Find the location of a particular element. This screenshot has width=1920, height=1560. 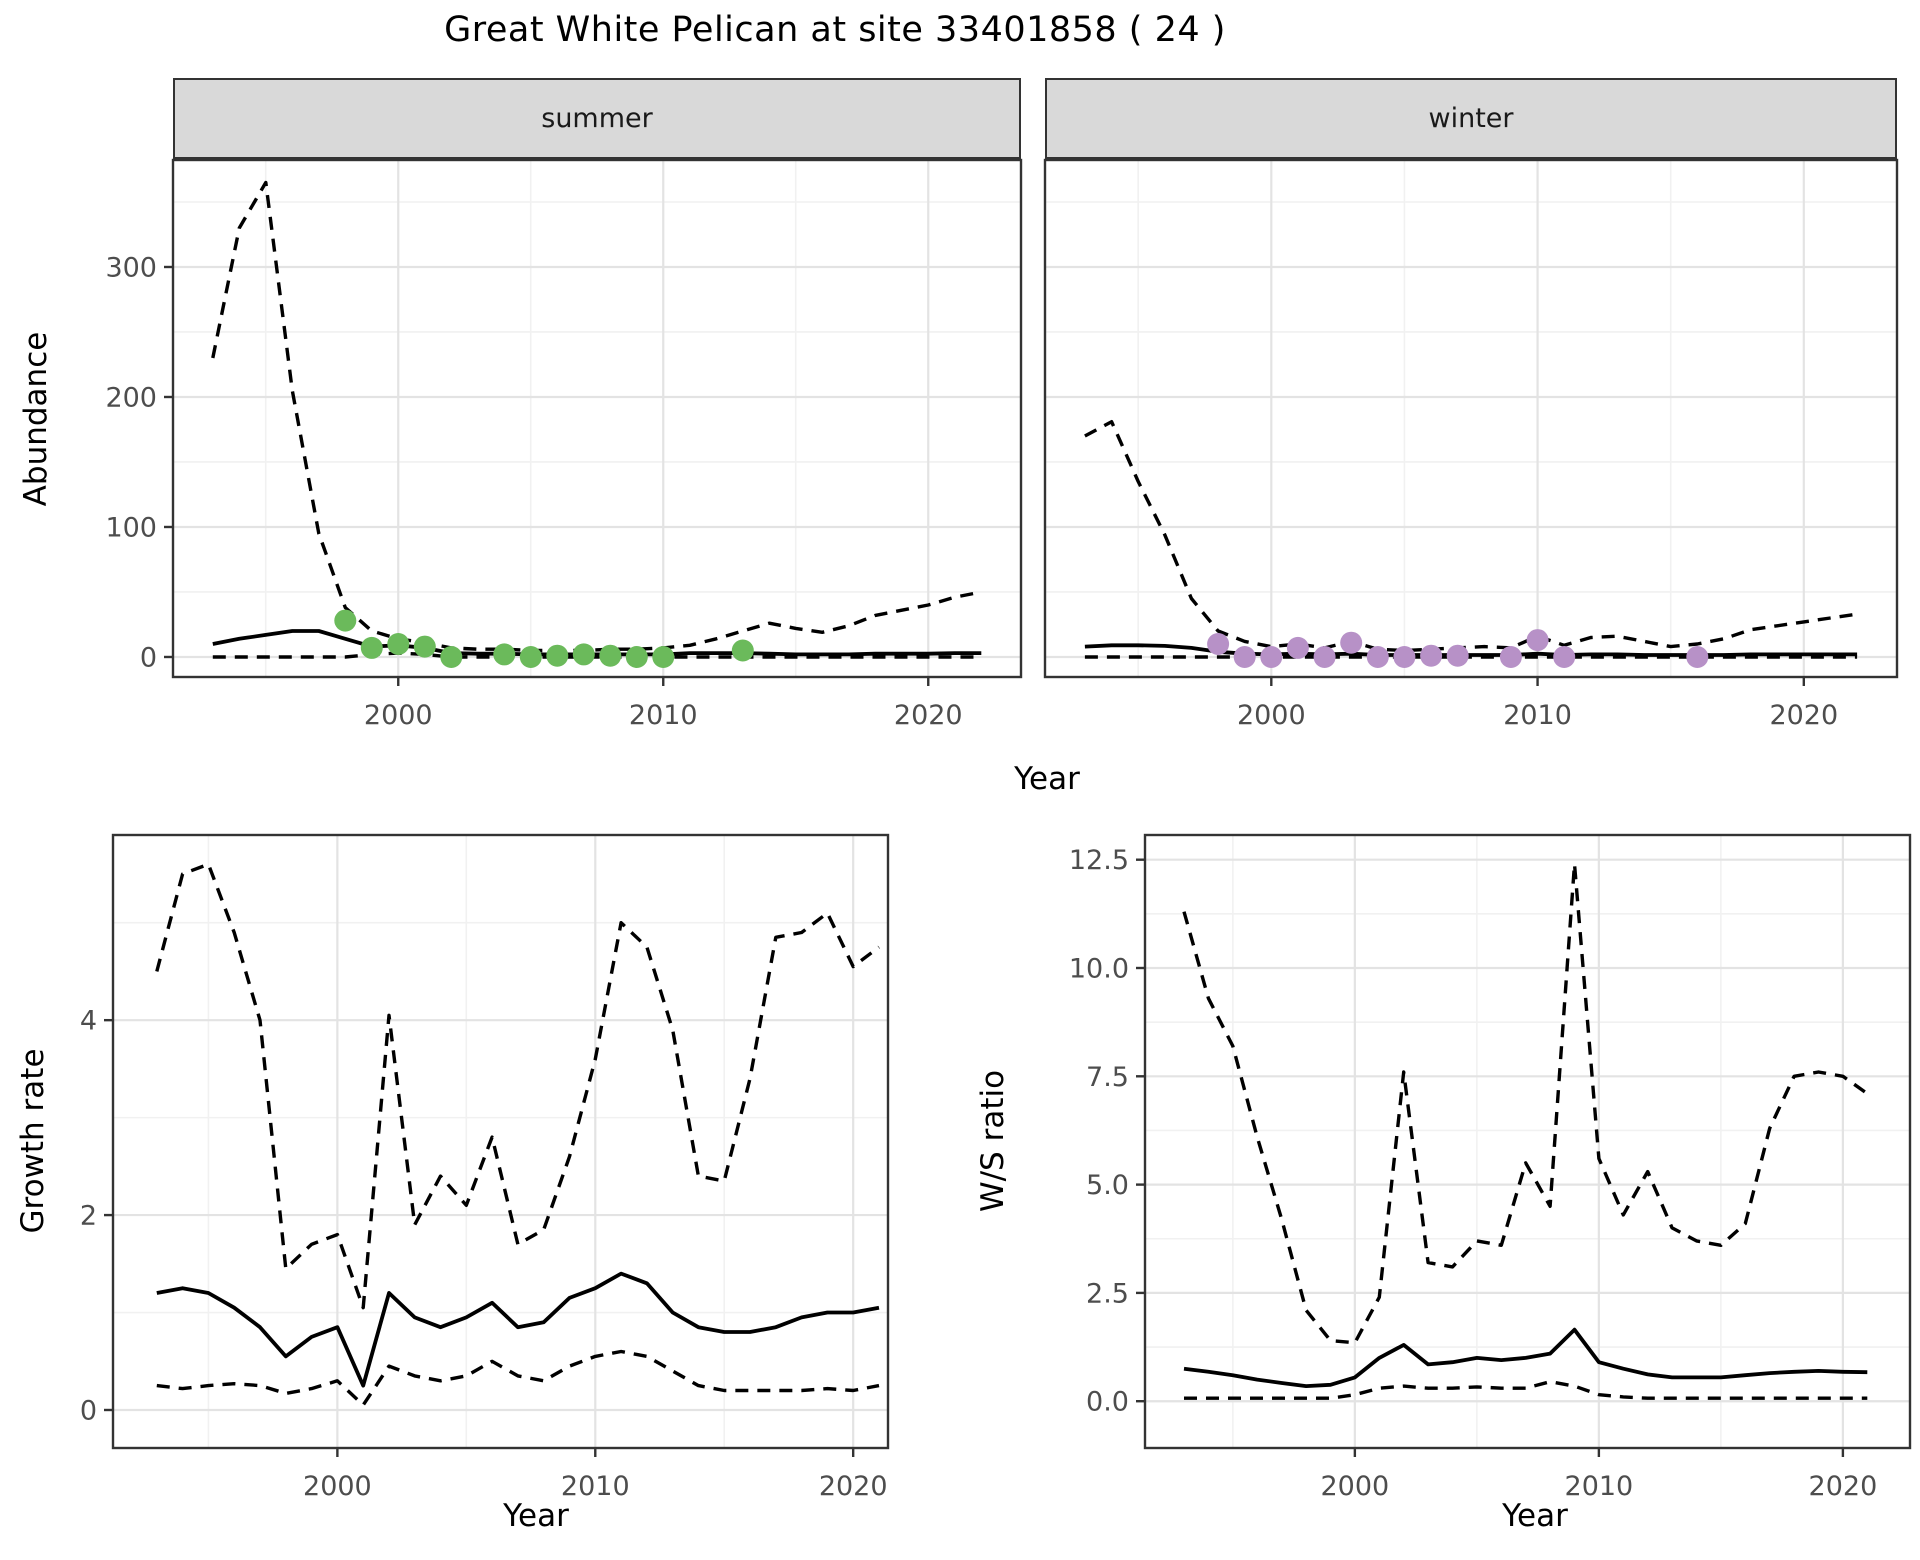

y-tick-label: 5.0 is located at coordinates (1107, 1185).